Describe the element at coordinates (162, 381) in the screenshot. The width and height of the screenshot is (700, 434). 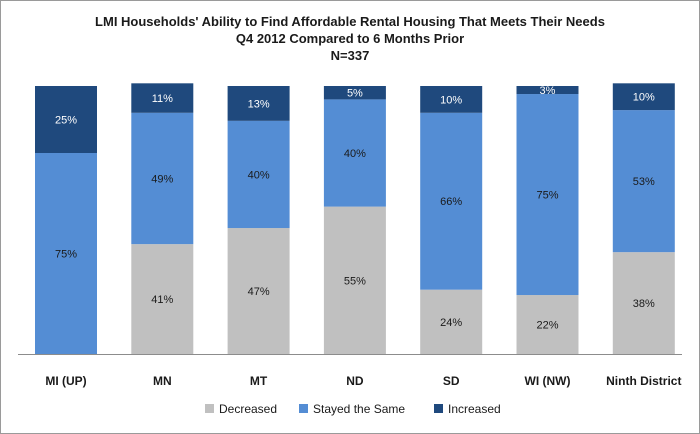
I see `x-tick-label: MN` at that location.